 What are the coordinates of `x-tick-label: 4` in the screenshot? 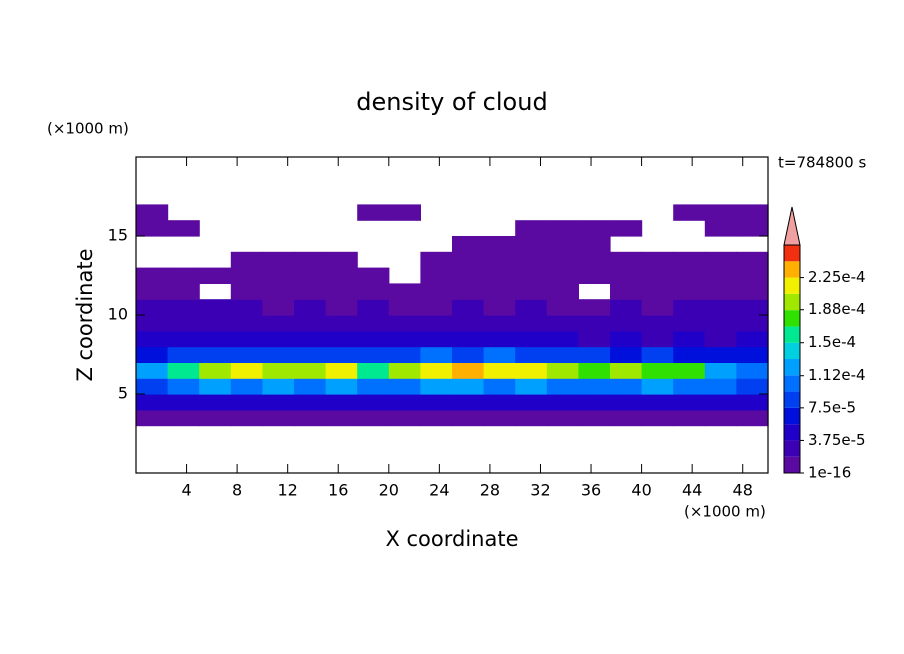 It's located at (186, 490).